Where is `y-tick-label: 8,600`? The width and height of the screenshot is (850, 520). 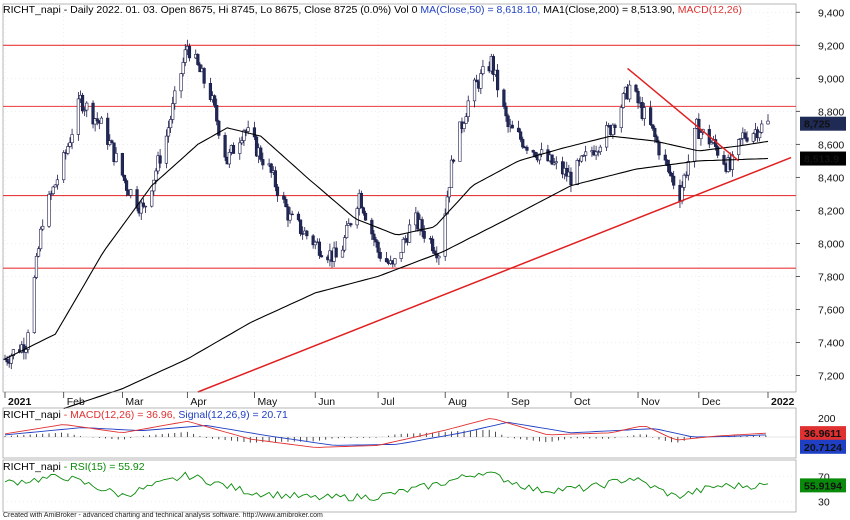 y-tick-label: 8,600 is located at coordinates (831, 145).